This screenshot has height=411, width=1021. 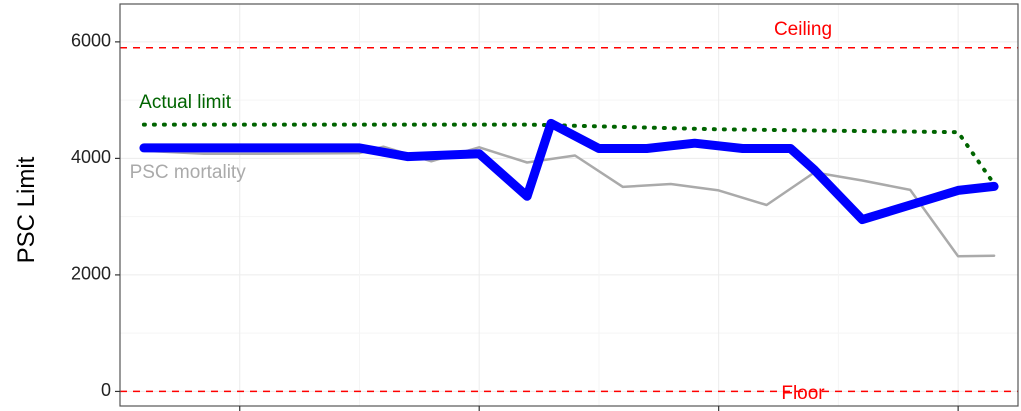 I want to click on annotation-actual-limit: Actual limit, so click(x=185, y=102).